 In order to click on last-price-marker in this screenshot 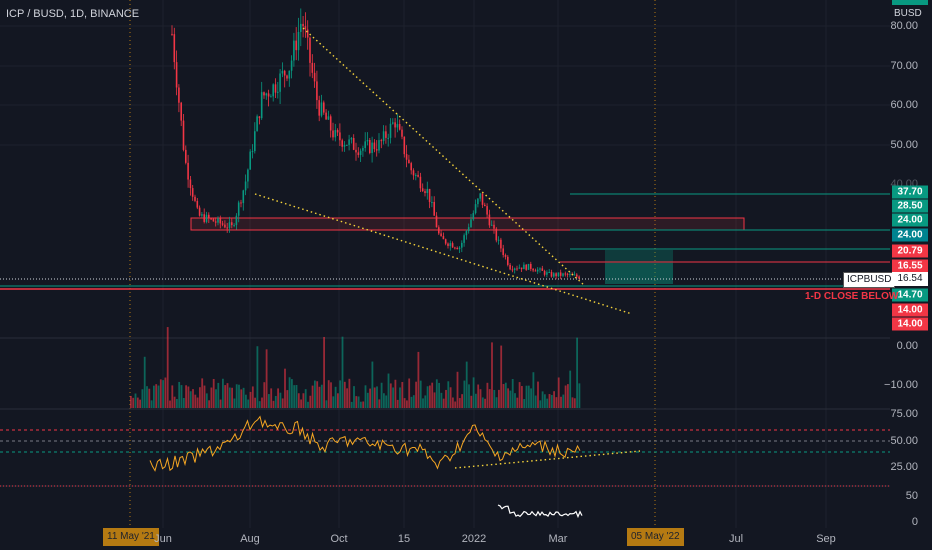, I will do `click(910, 2)`.